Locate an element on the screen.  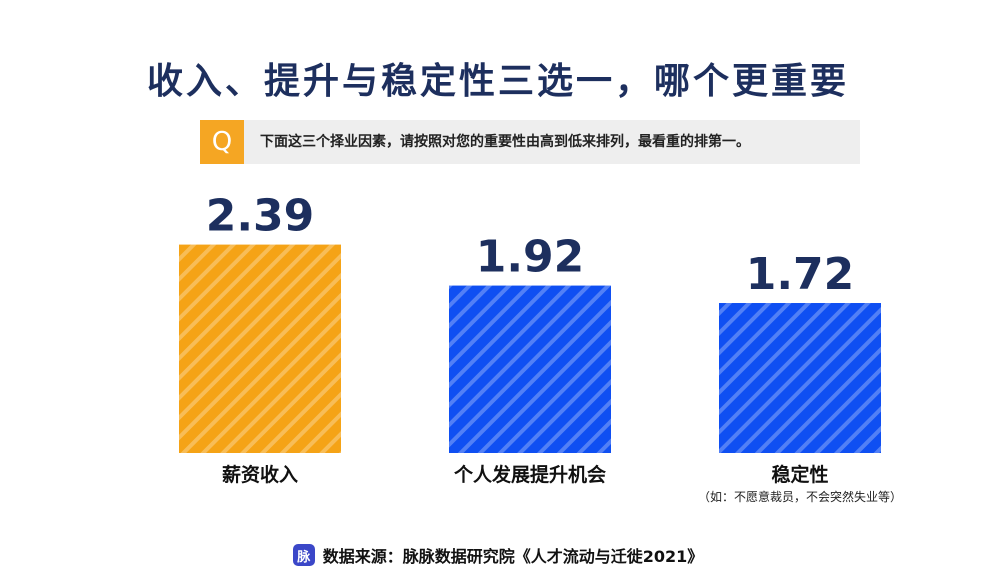
category-label-2: 稳定性 is located at coordinates (799, 474).